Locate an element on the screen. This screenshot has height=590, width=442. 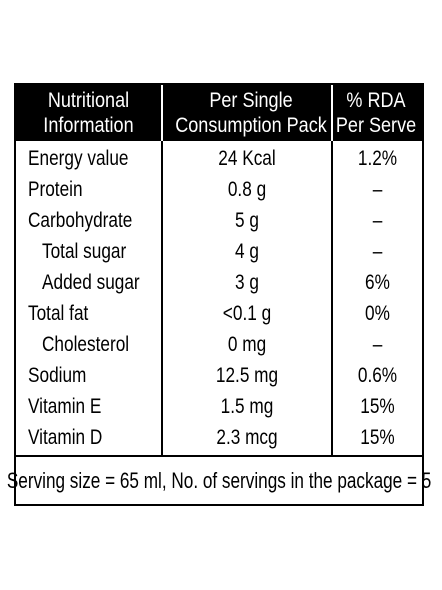
header-rda-per-serve: % RDA Per Serve is located at coordinates (376, 113).